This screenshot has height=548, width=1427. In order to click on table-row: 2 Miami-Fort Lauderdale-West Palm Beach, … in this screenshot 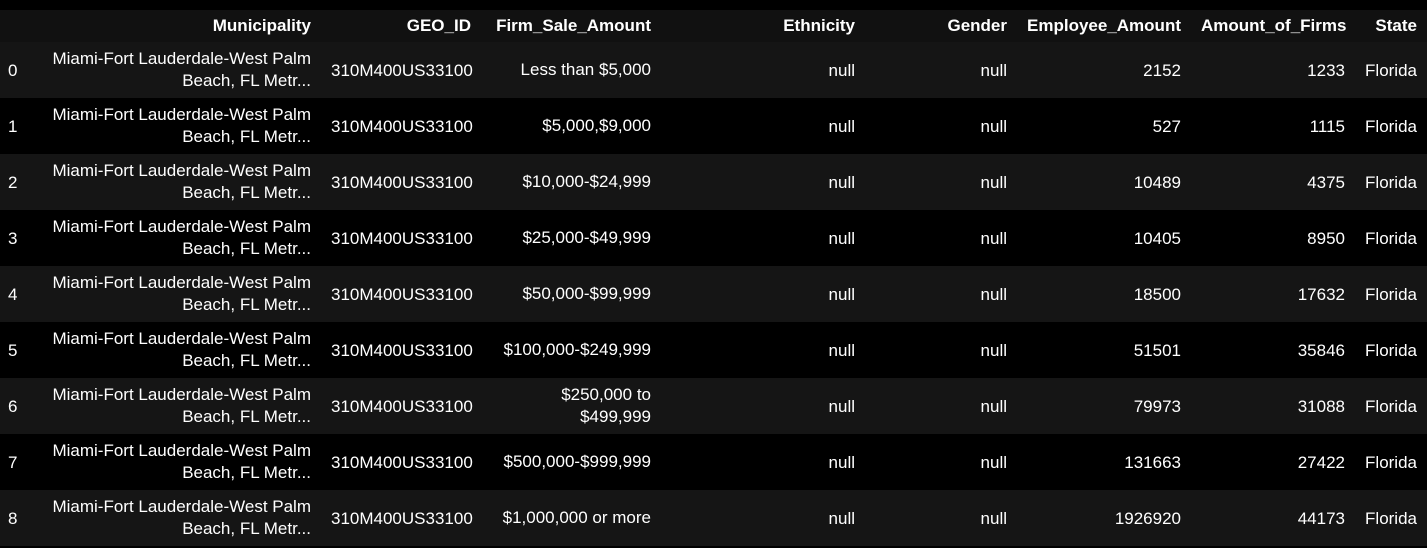, I will do `click(713, 182)`.